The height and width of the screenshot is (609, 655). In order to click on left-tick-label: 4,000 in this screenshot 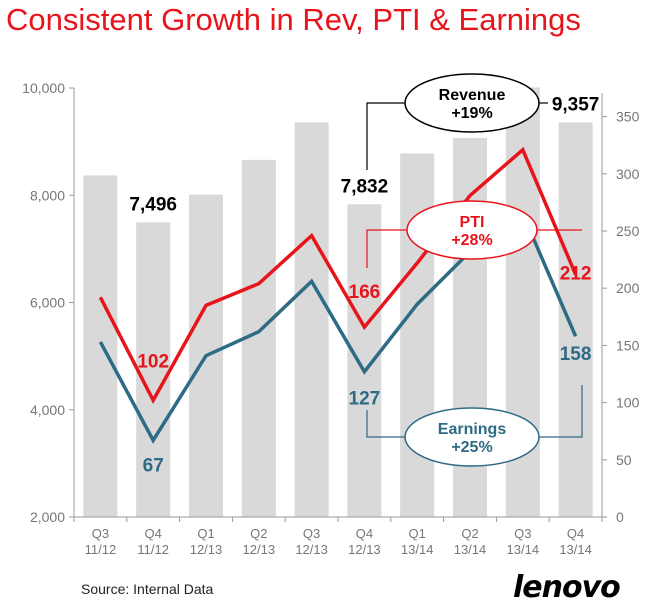, I will do `click(47, 410)`.